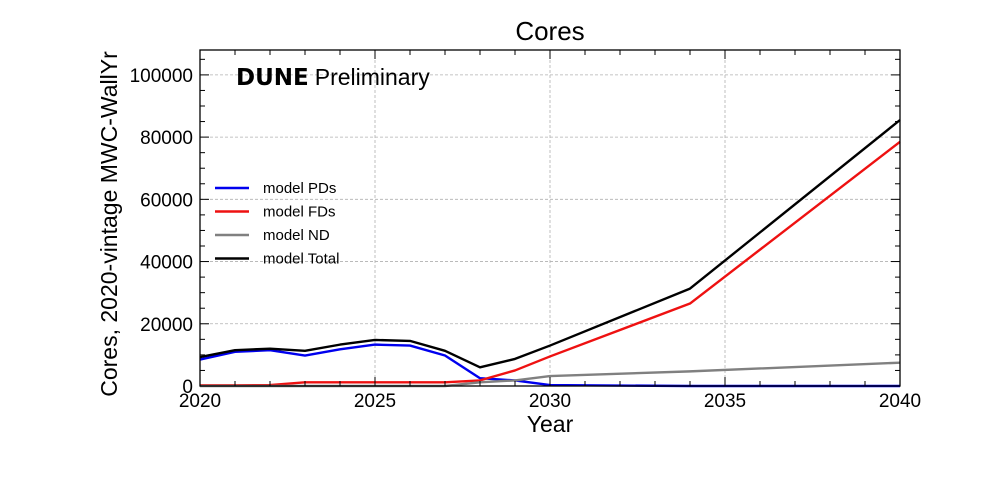 This screenshot has width=1000, height=500. What do you see at coordinates (166, 138) in the screenshot?
I see `y-tick-label: 80000` at bounding box center [166, 138].